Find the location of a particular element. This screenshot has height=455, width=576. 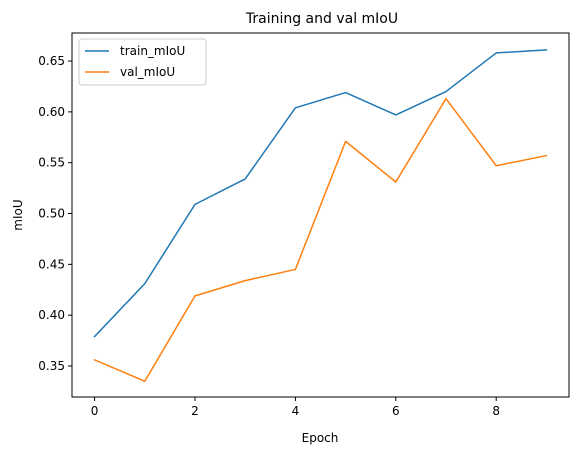

x-tick-label: 4 is located at coordinates (296, 411).